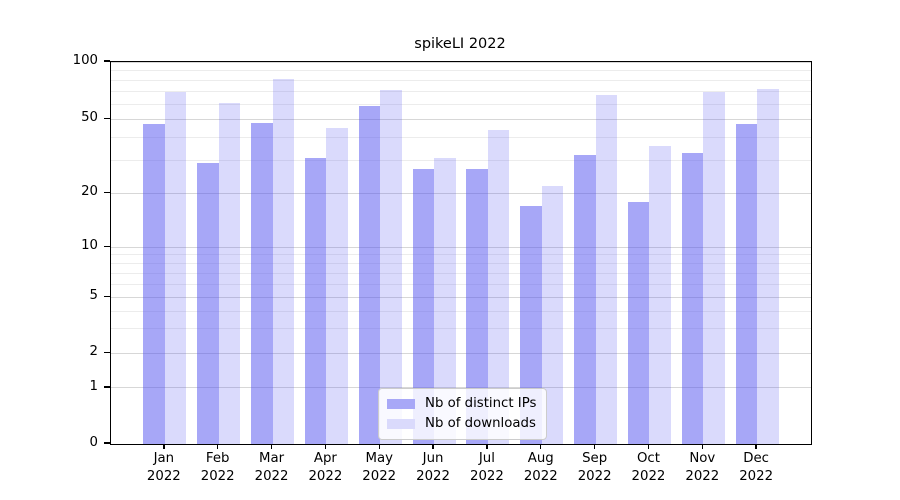 Image resolution: width=900 pixels, height=500 pixels. I want to click on x-tick-label-dec-2022: Dec 2022, so click(756, 467).